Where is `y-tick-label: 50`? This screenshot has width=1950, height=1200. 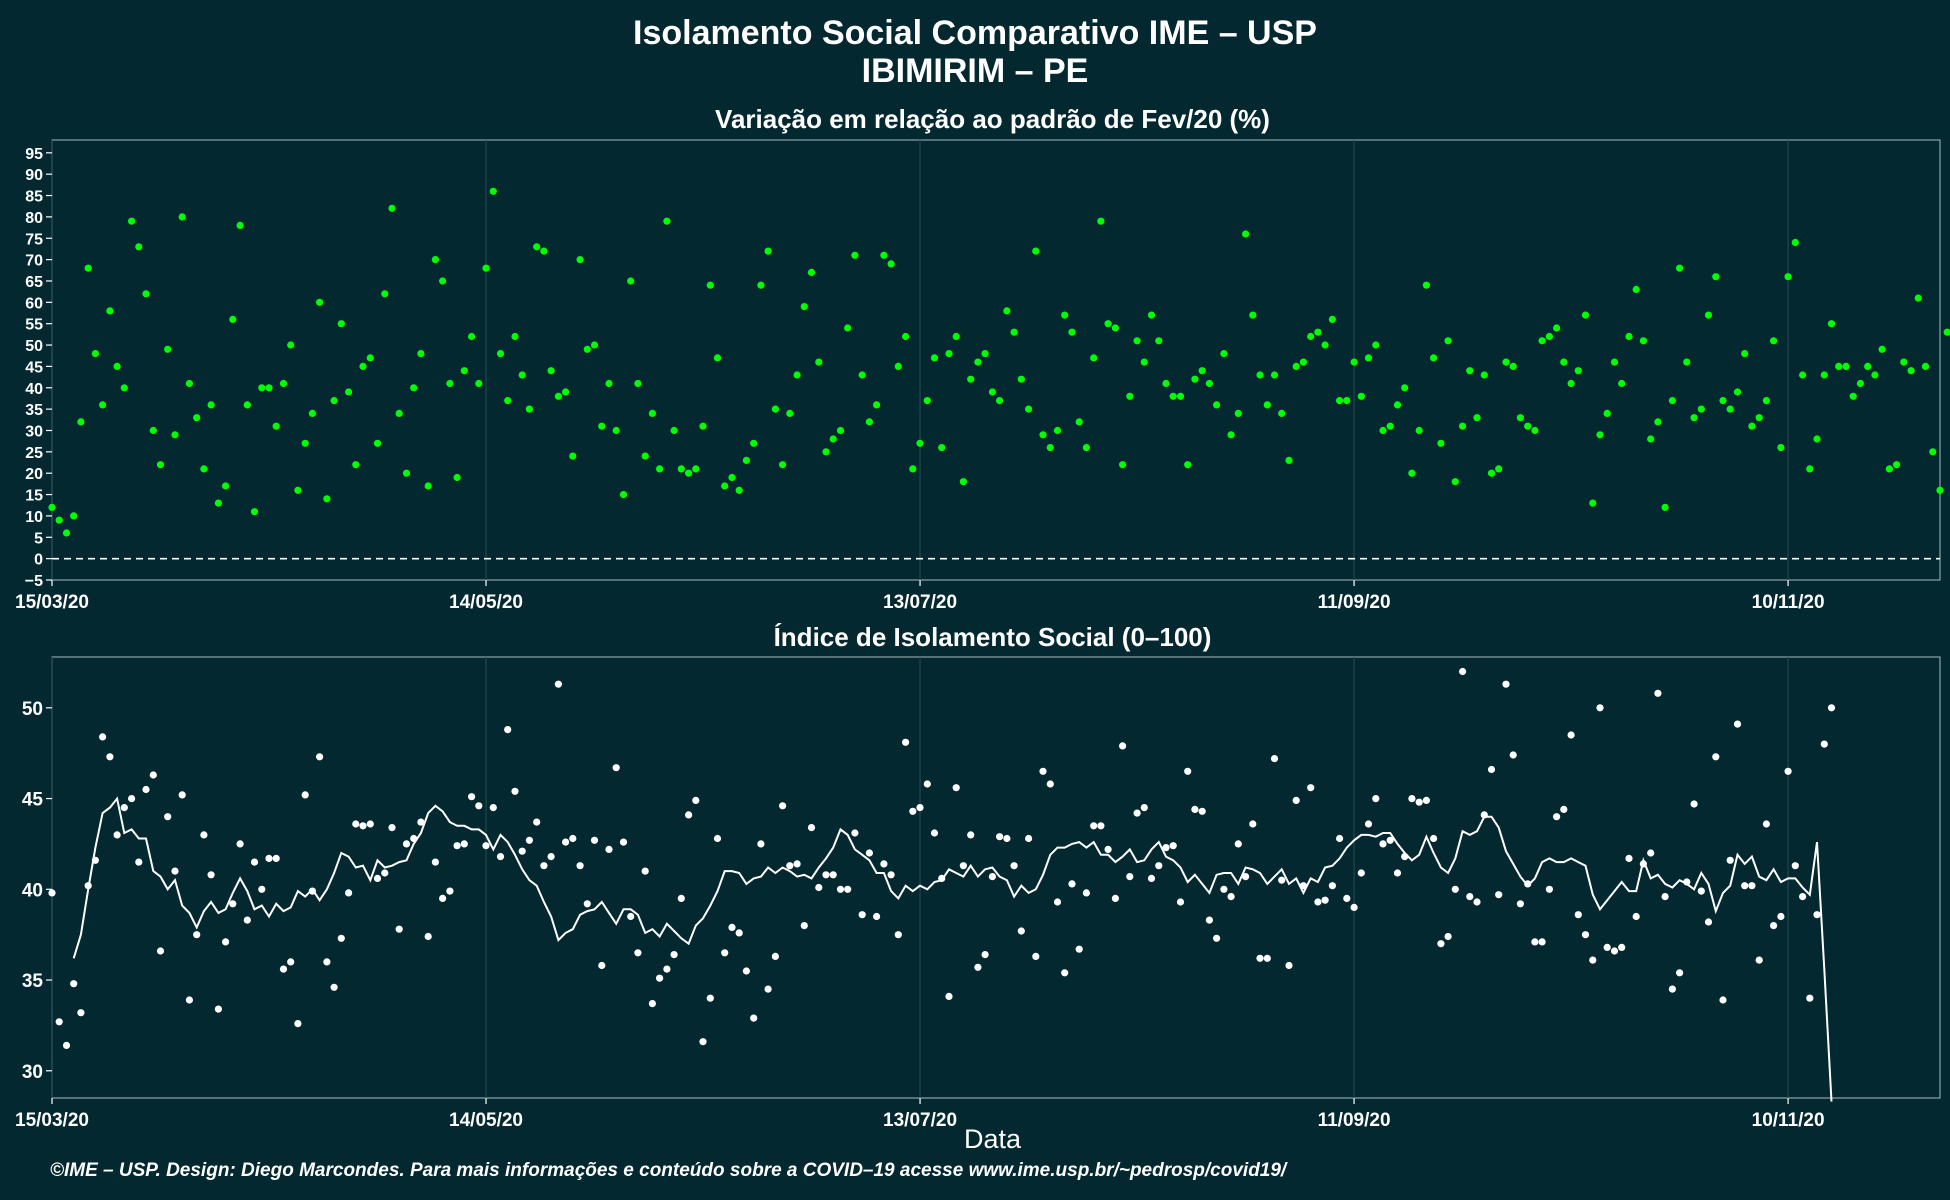 y-tick-label: 50 is located at coordinates (34, 346).